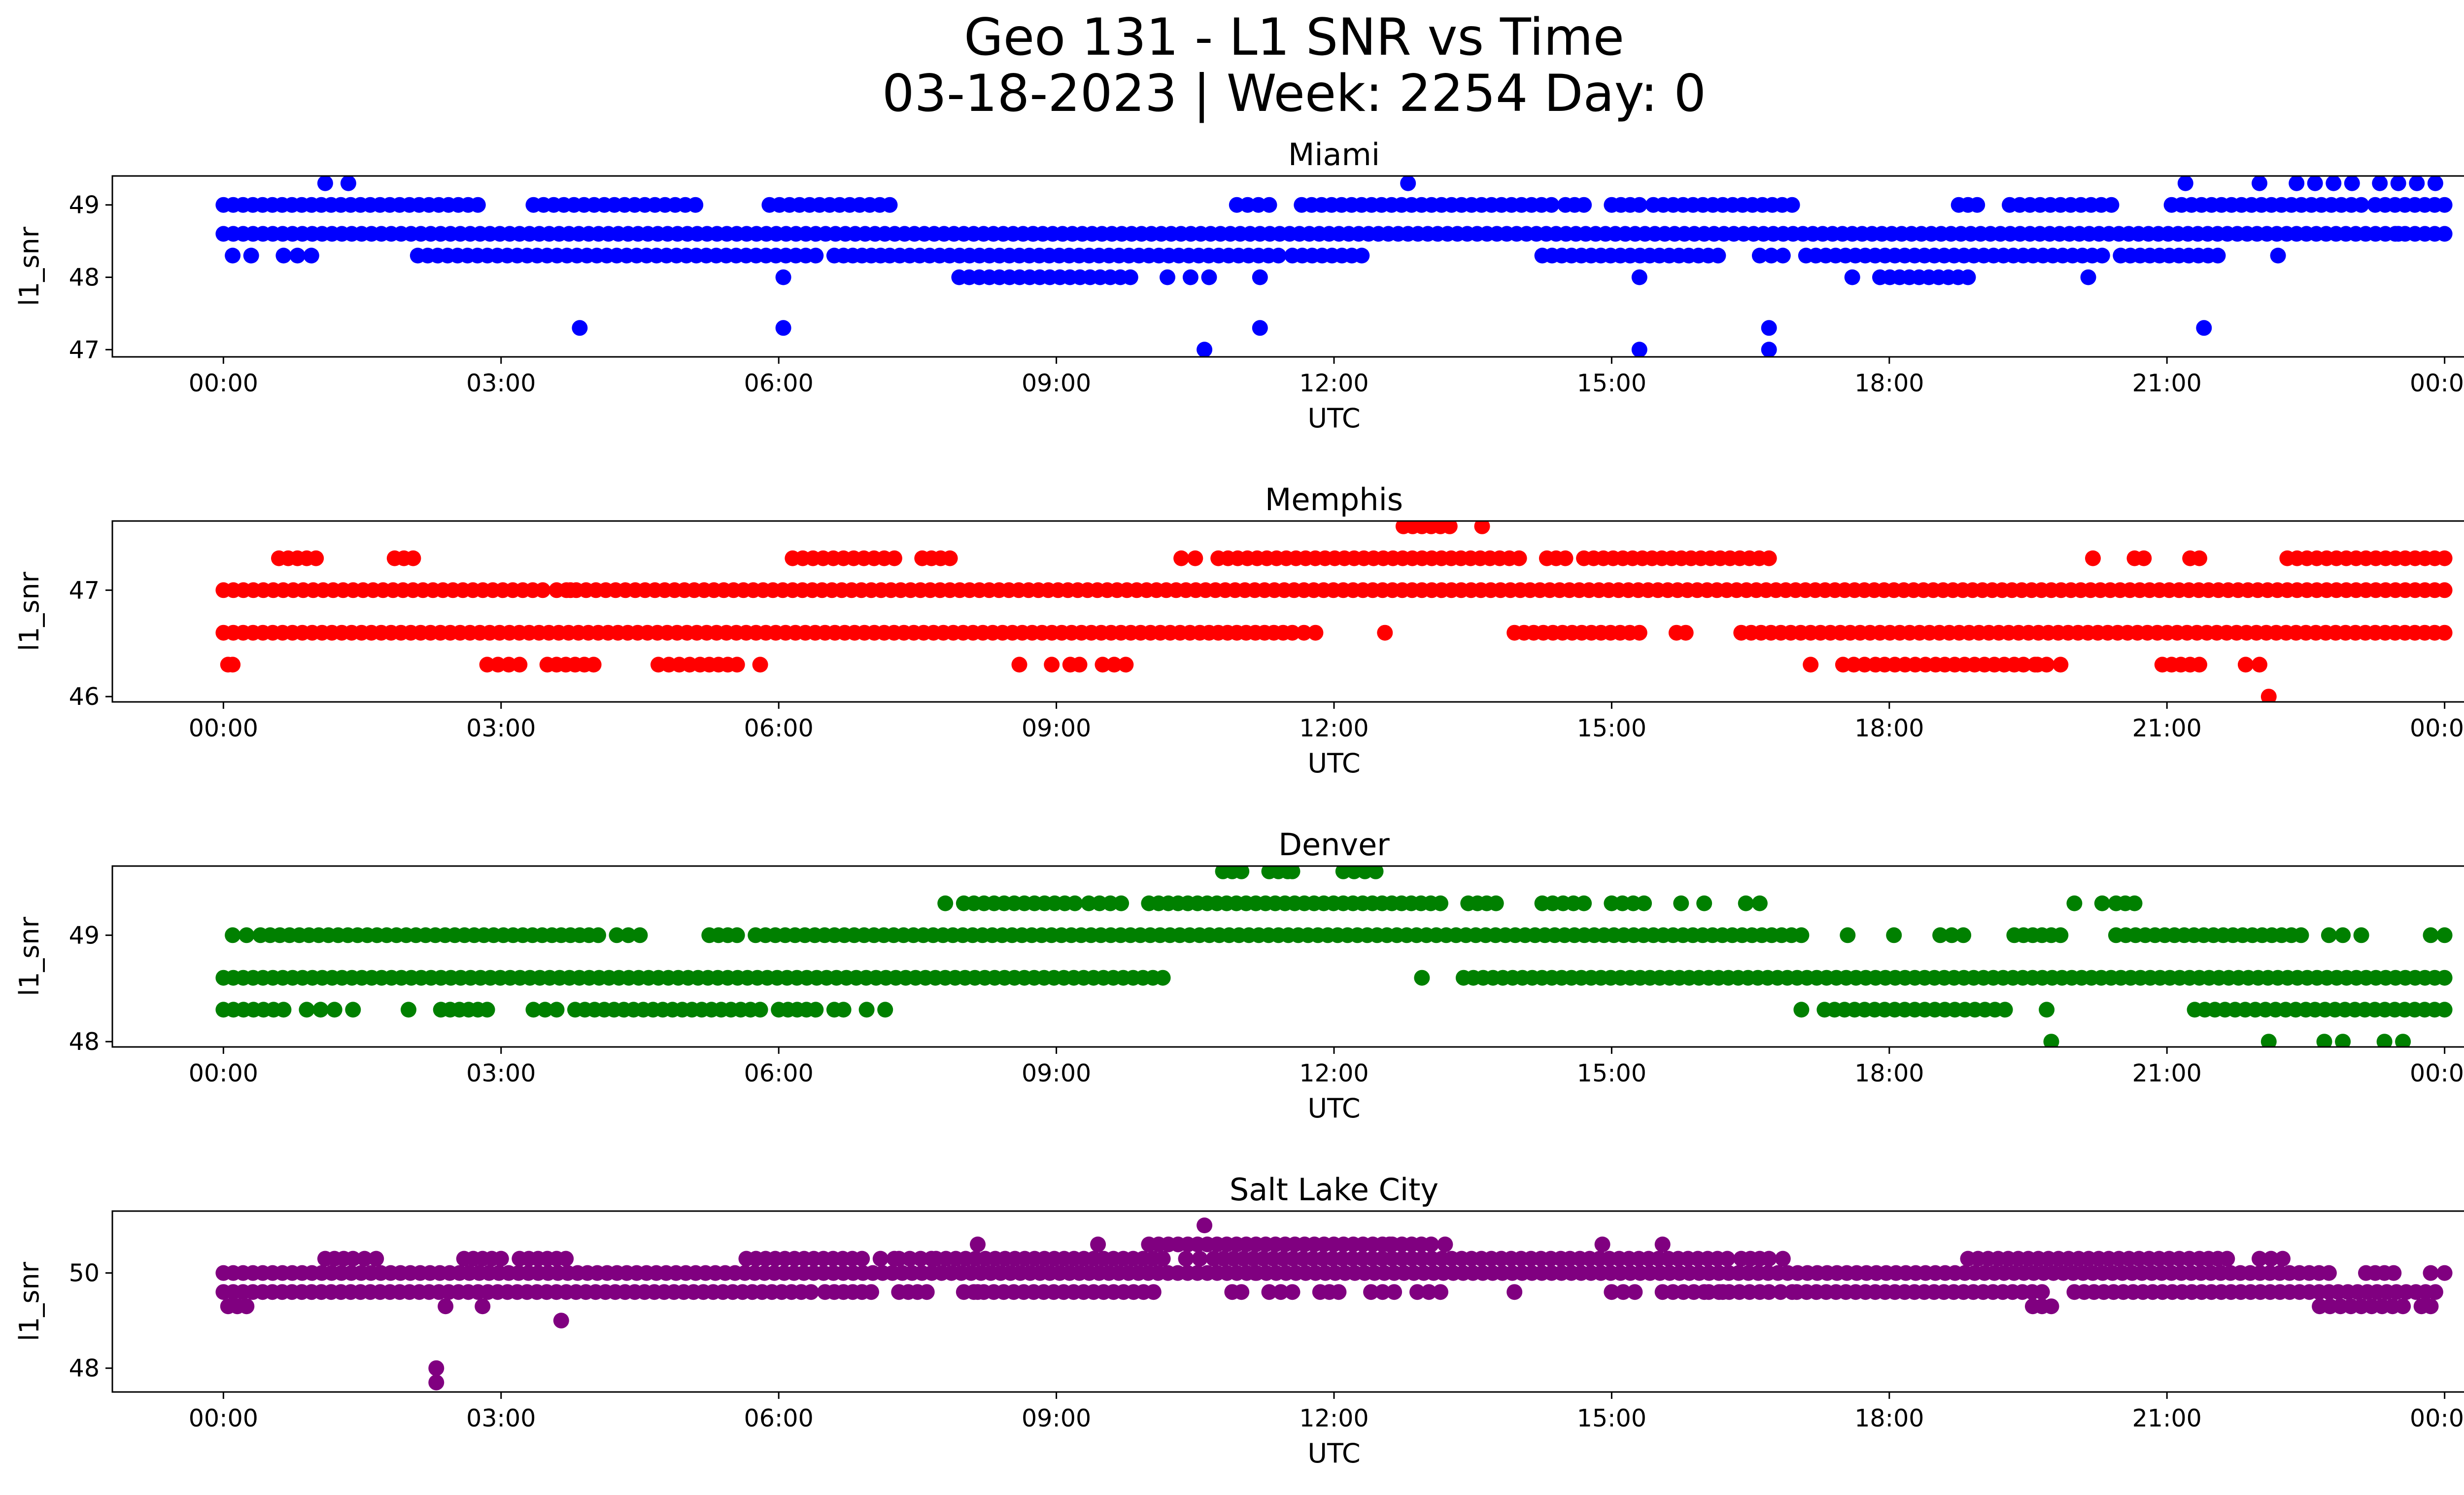 This screenshot has height=1495, width=2464. I want to click on figure-title-line2: 03-18-2023 | Week: 2254 Day: 0, so click(1294, 93).